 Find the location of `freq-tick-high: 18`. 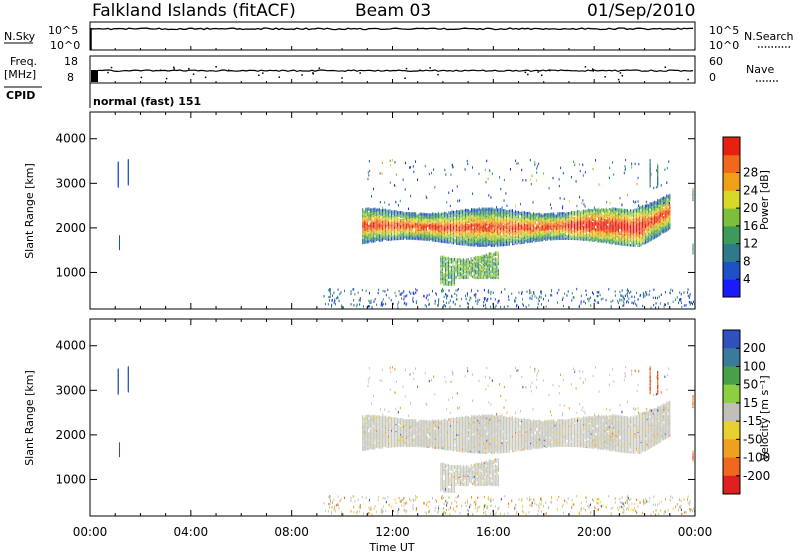

freq-tick-high: 18 is located at coordinates (71, 61).